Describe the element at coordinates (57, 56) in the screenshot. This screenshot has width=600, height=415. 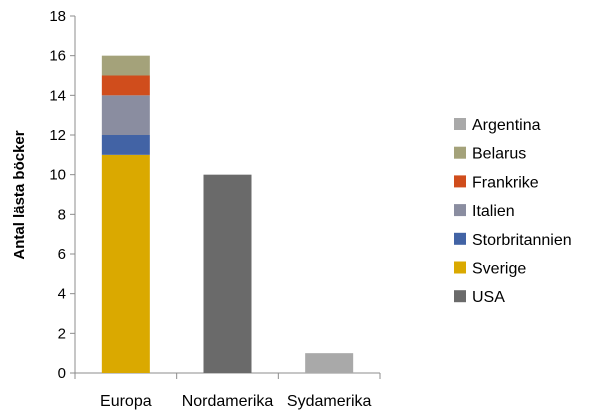
I see `y-tick-label: 16` at that location.